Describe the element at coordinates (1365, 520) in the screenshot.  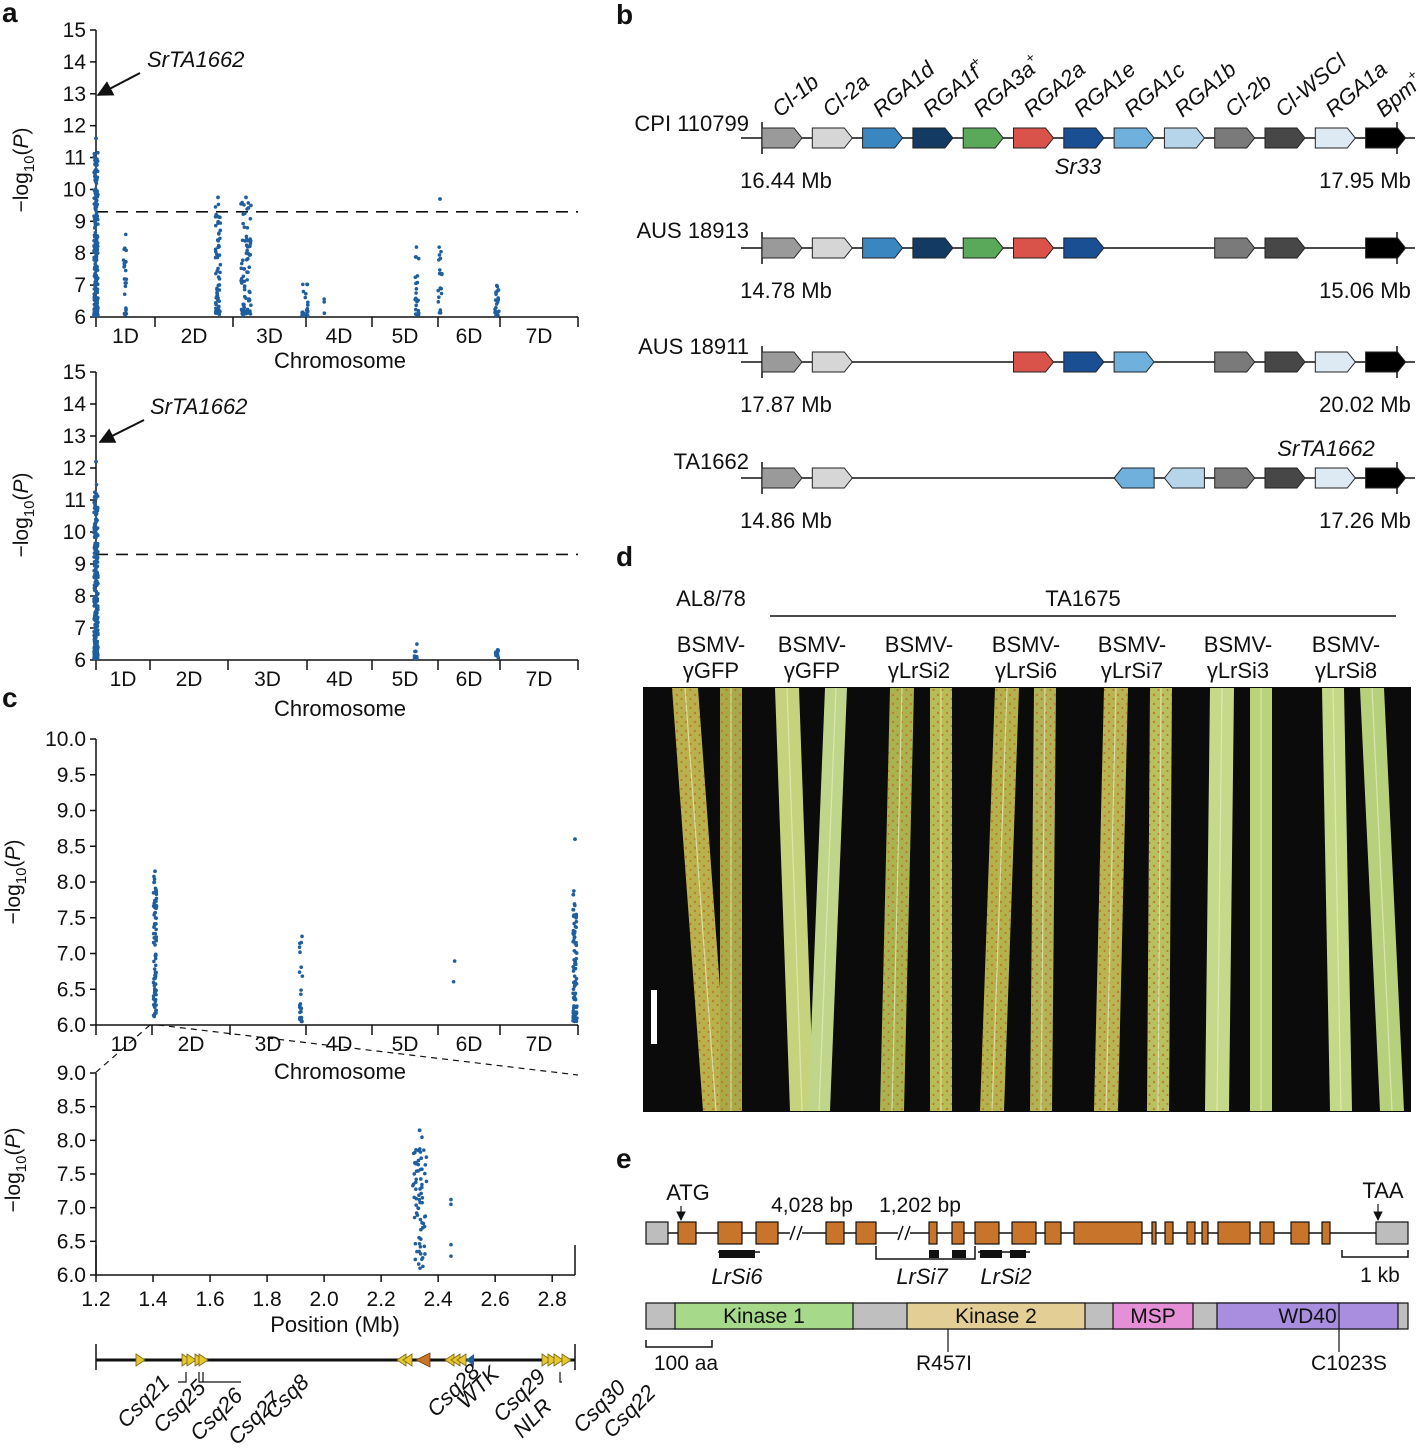
I see `haplotype-right-coord: 17.26 Mb` at that location.